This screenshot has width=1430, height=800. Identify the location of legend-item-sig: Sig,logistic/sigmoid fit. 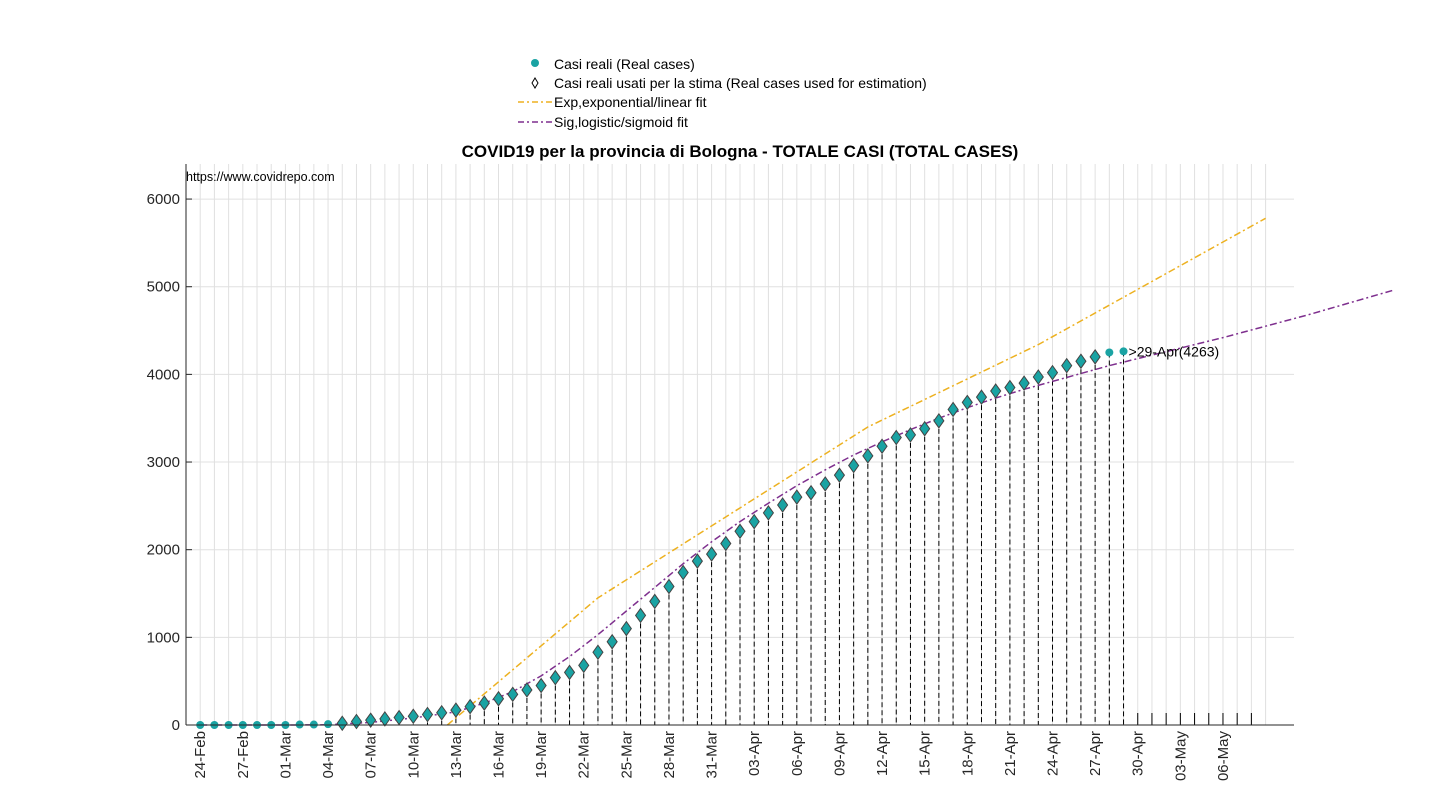
(601, 122).